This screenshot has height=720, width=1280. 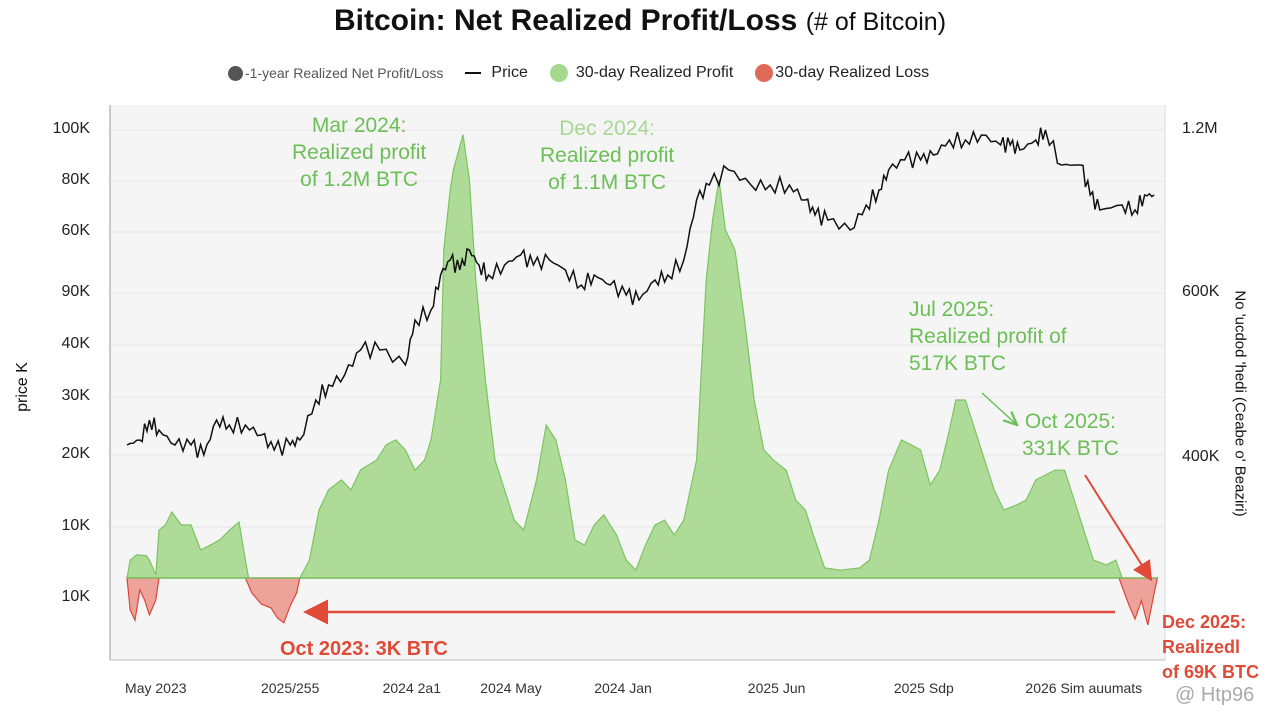 I want to click on annotation-line: 331K BTC, so click(x=1070, y=448).